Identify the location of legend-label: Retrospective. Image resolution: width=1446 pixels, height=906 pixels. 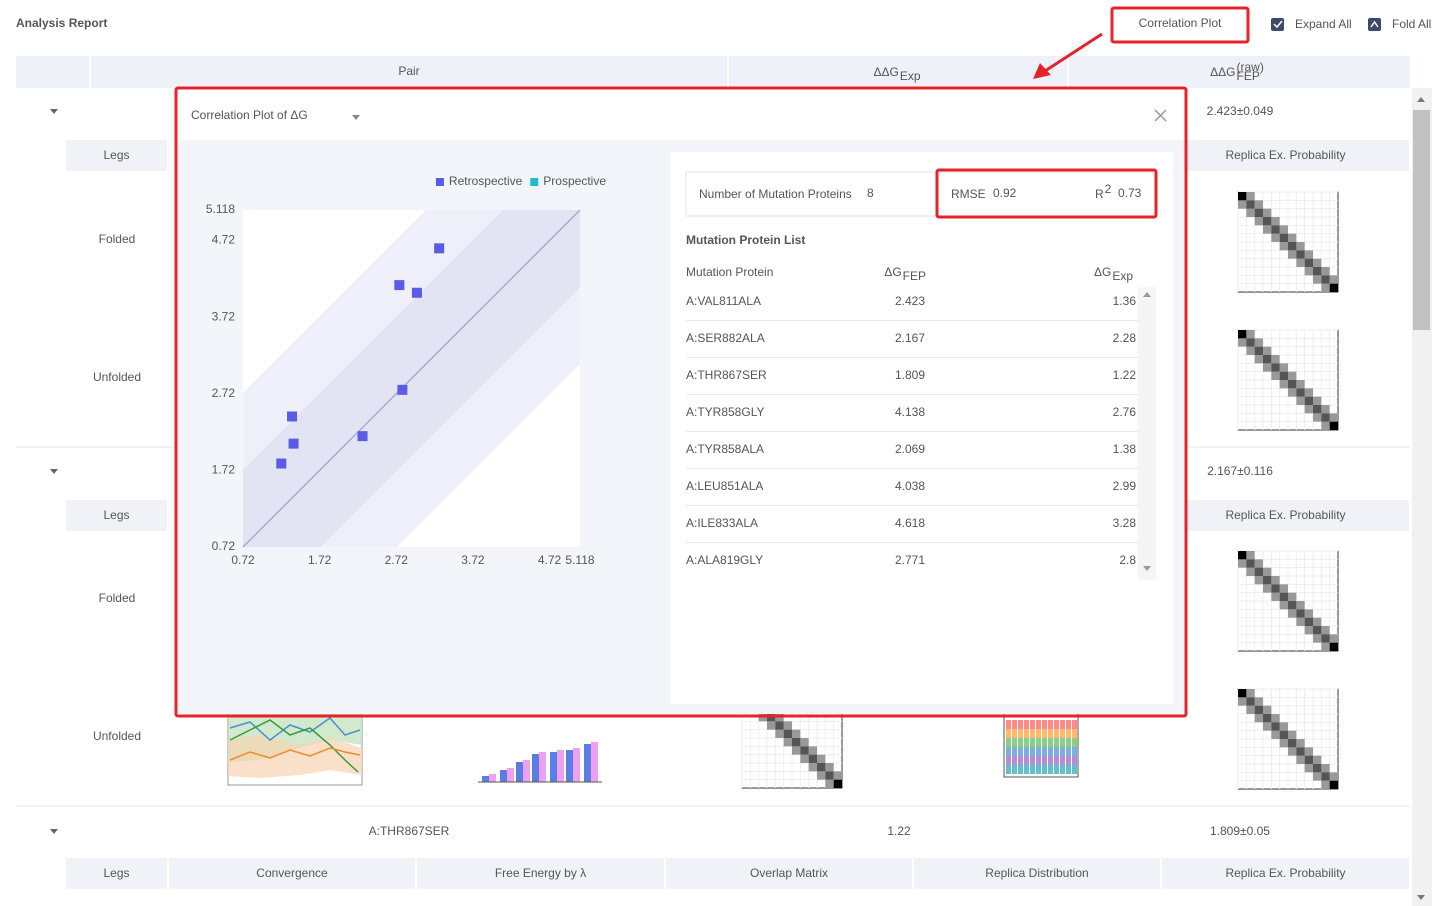
(486, 181).